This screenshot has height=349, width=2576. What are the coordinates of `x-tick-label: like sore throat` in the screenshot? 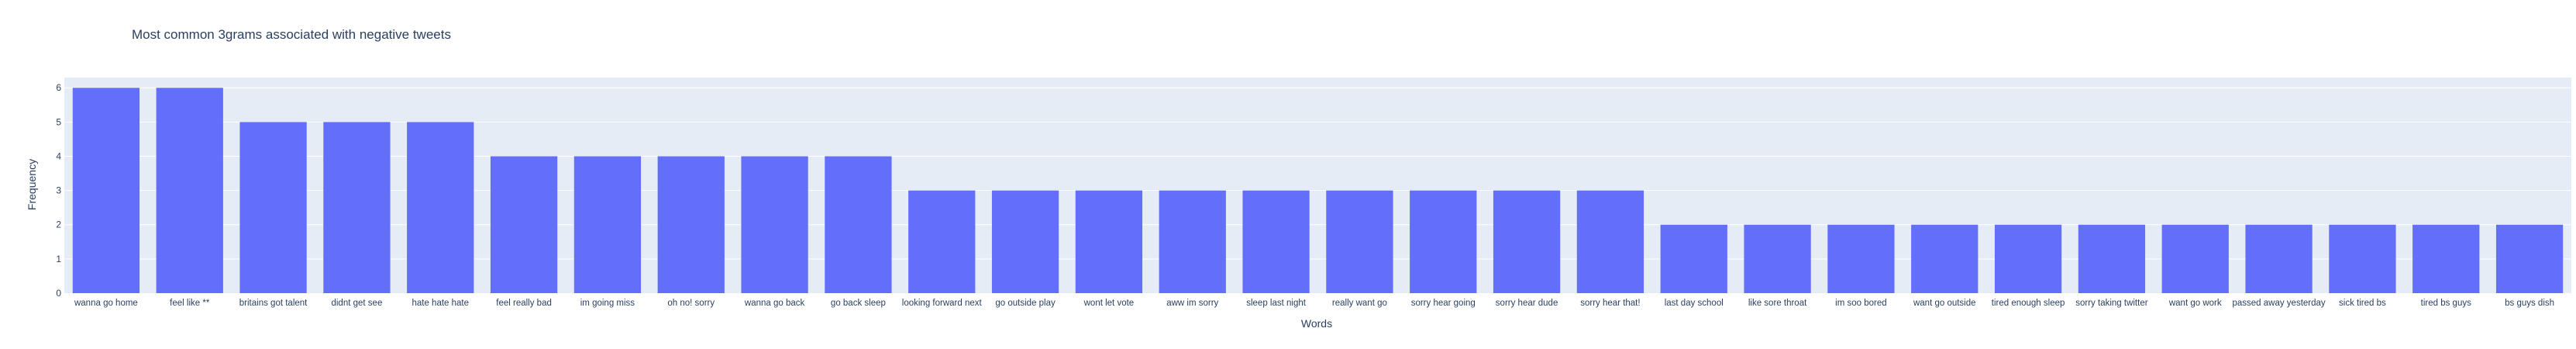 It's located at (1777, 303).